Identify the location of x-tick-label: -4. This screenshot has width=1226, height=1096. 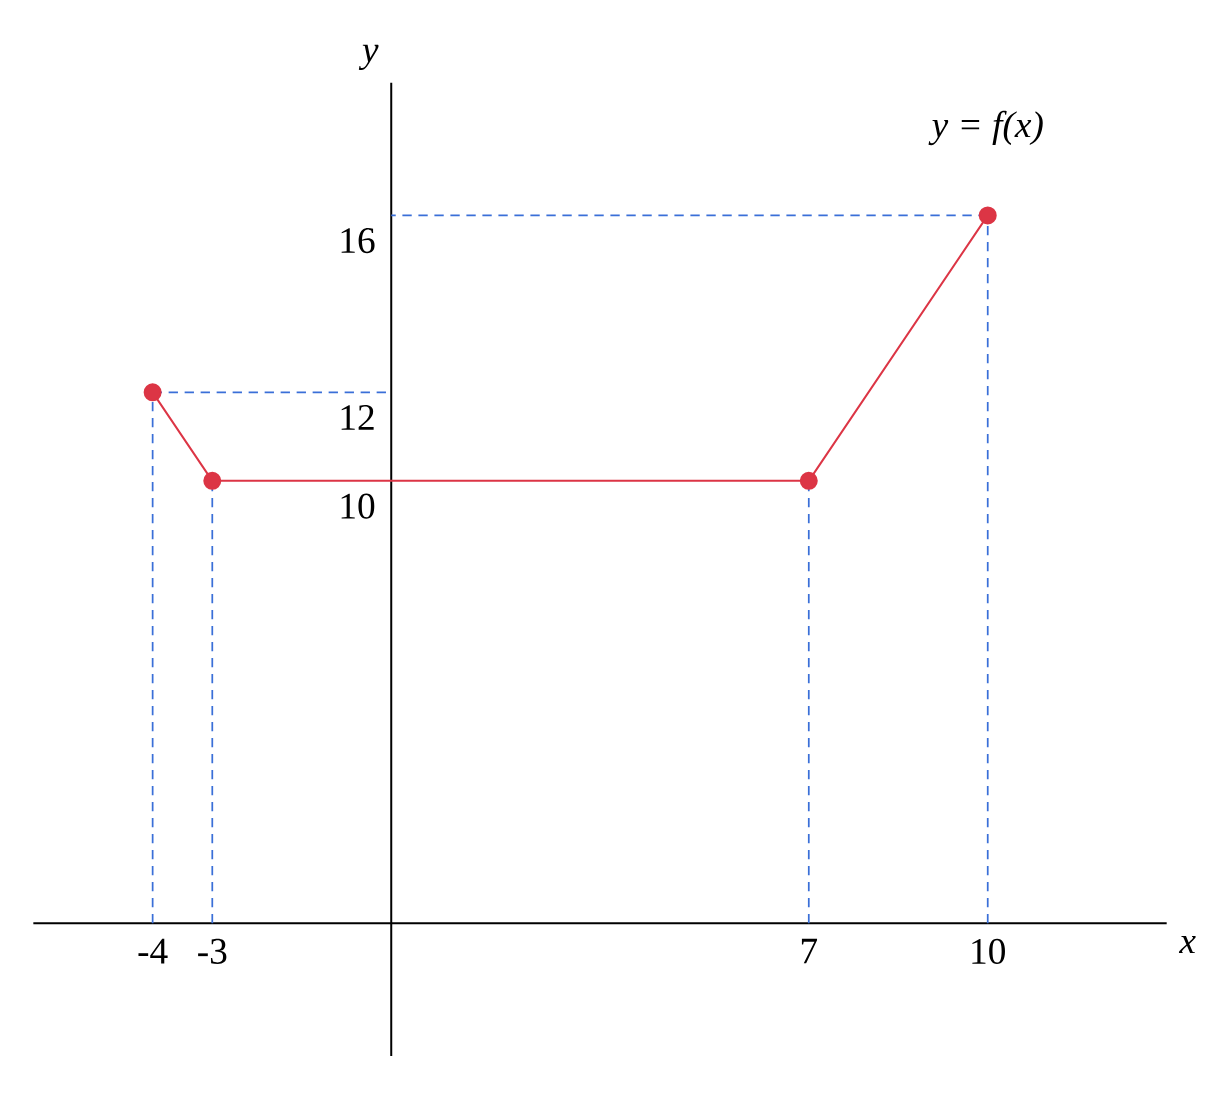
(153, 951).